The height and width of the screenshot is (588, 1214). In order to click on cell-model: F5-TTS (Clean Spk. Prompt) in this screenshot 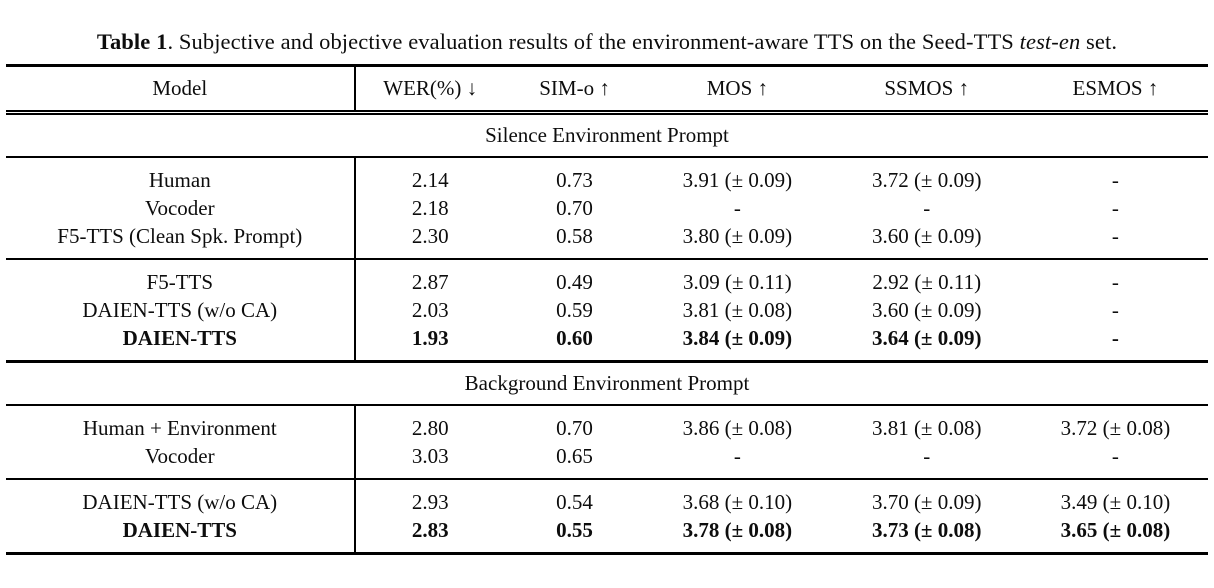, I will do `click(181, 240)`.